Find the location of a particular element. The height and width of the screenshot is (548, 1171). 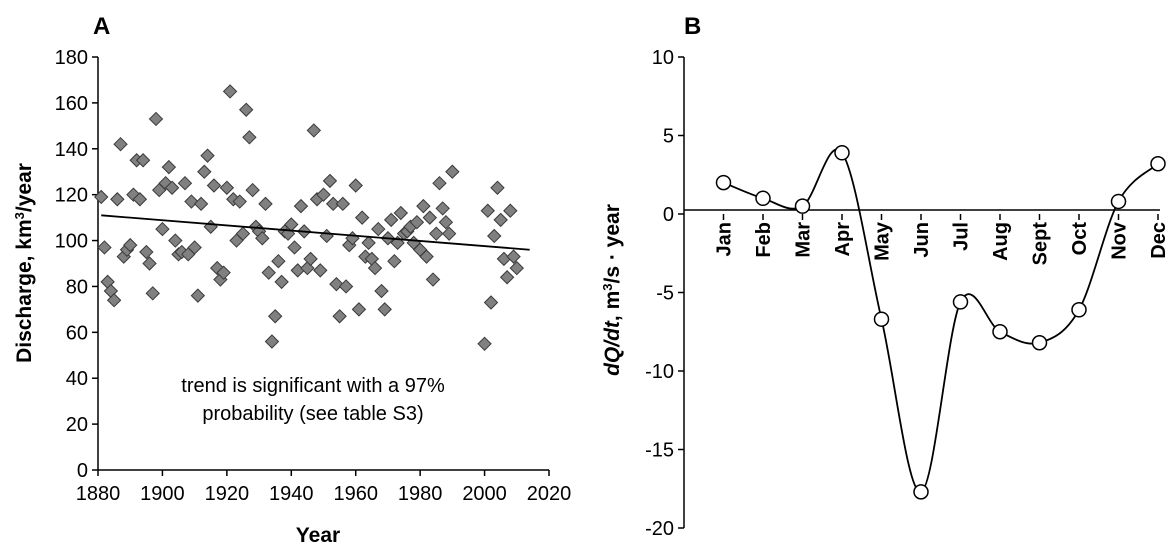

panel-a-y-tick-label: 0 is located at coordinates (82, 471).